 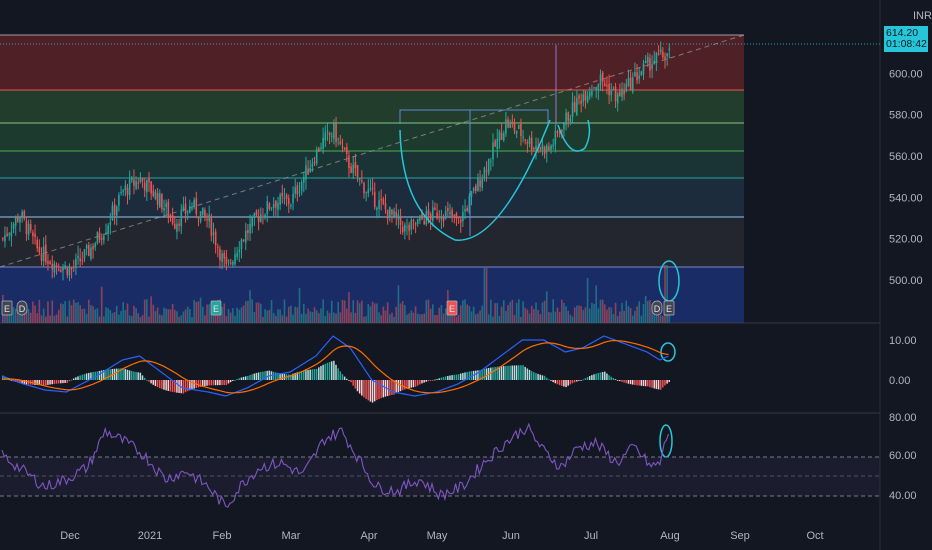 I want to click on event-marker-badge, so click(x=7, y=308).